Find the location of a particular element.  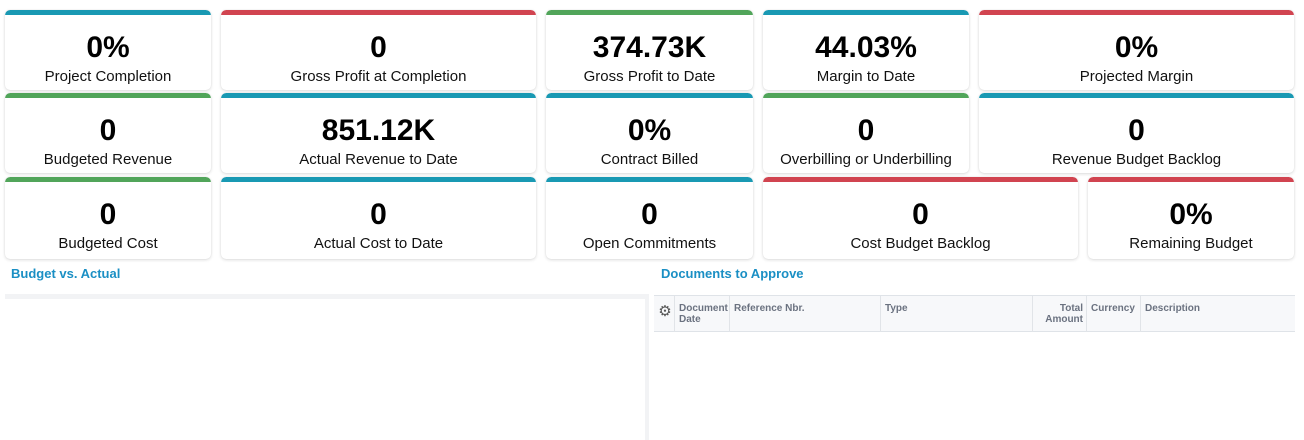

kpi-tile-actual-cost-to-date: 0 Actual Cost to Date is located at coordinates (378, 218).